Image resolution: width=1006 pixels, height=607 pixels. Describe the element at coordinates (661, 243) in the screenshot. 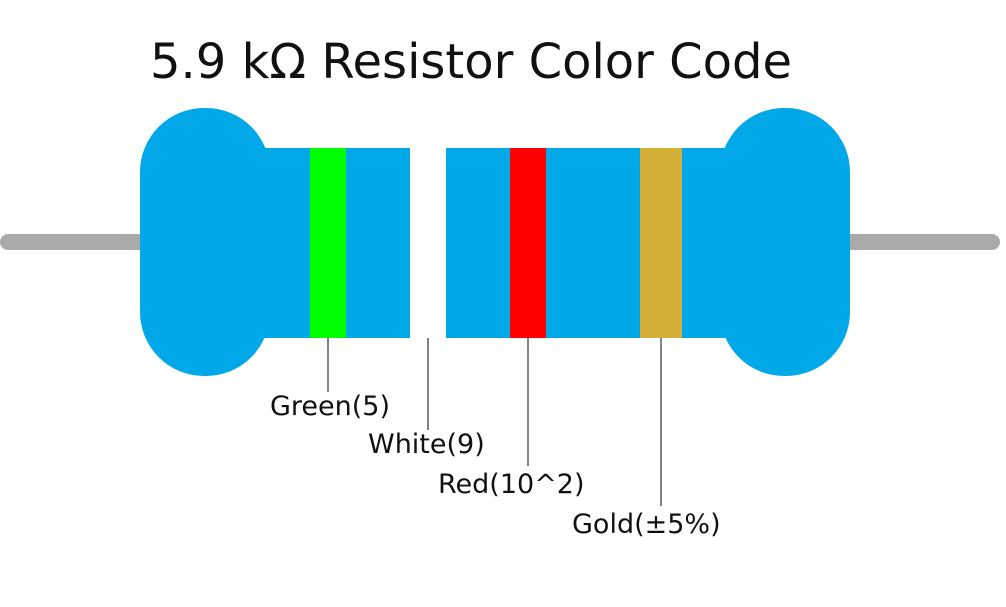

I see `band-gold` at that location.